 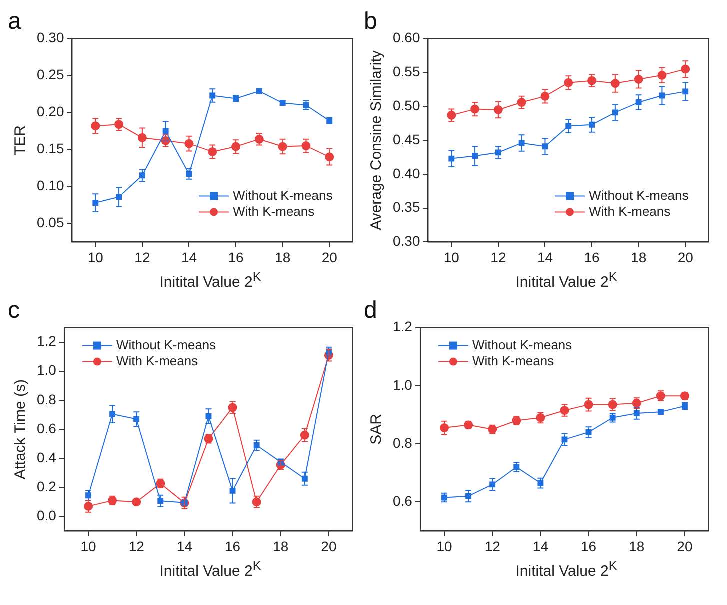 I want to click on y-tick-label: 0.50, so click(x=406, y=105).